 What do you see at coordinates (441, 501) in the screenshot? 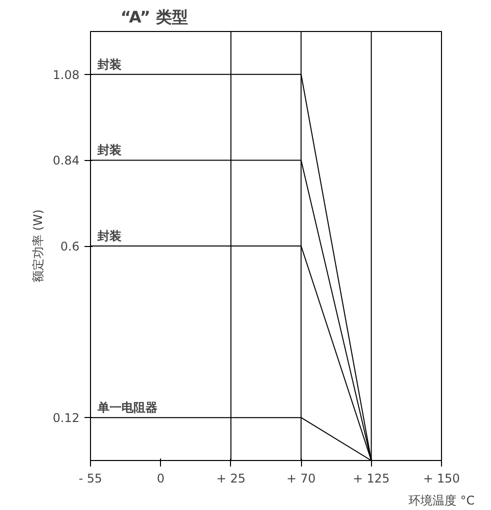
I see `x-axis-title: 环境温度 °C` at bounding box center [441, 501].